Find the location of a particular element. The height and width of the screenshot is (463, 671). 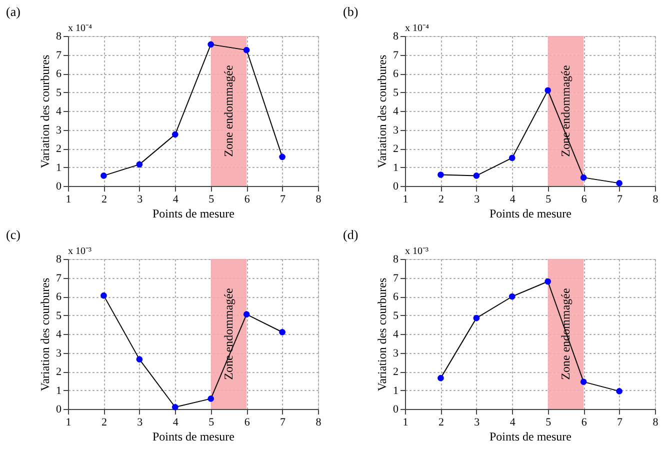

chart-title: (d) is located at coordinates (350, 234).